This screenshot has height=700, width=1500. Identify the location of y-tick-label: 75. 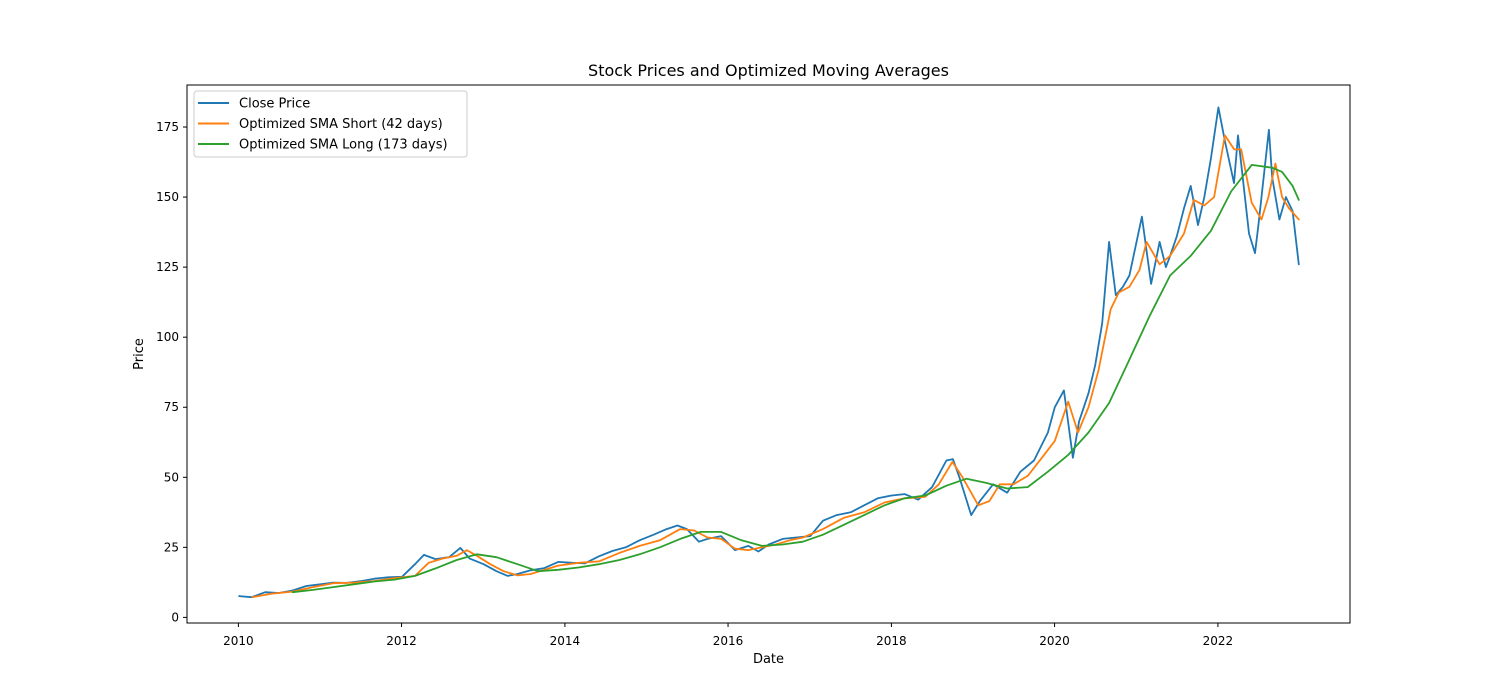
(171, 407).